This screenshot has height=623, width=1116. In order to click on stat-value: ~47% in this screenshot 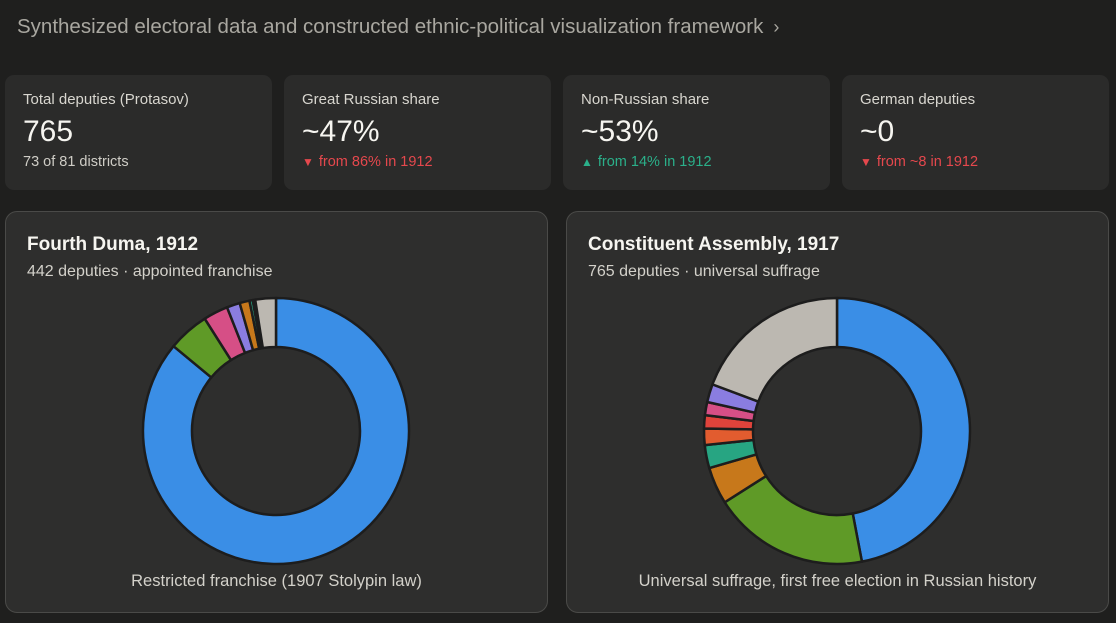, I will do `click(341, 131)`.